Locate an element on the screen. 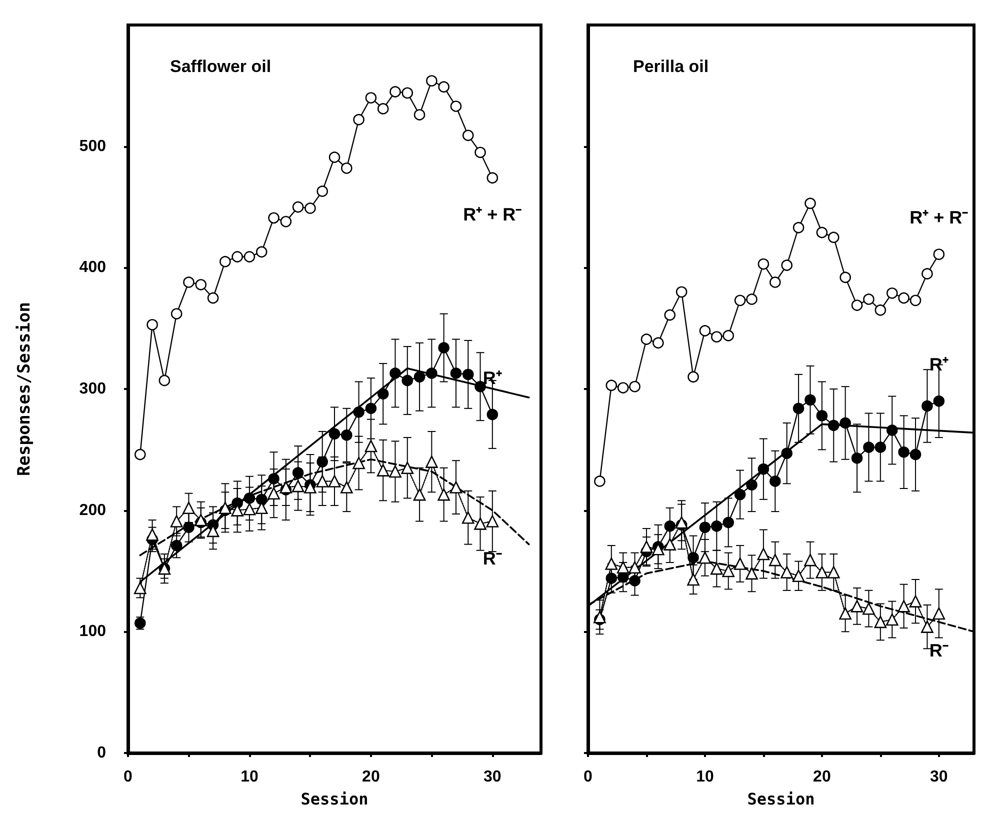  x-tick-label: 0 is located at coordinates (128, 777).